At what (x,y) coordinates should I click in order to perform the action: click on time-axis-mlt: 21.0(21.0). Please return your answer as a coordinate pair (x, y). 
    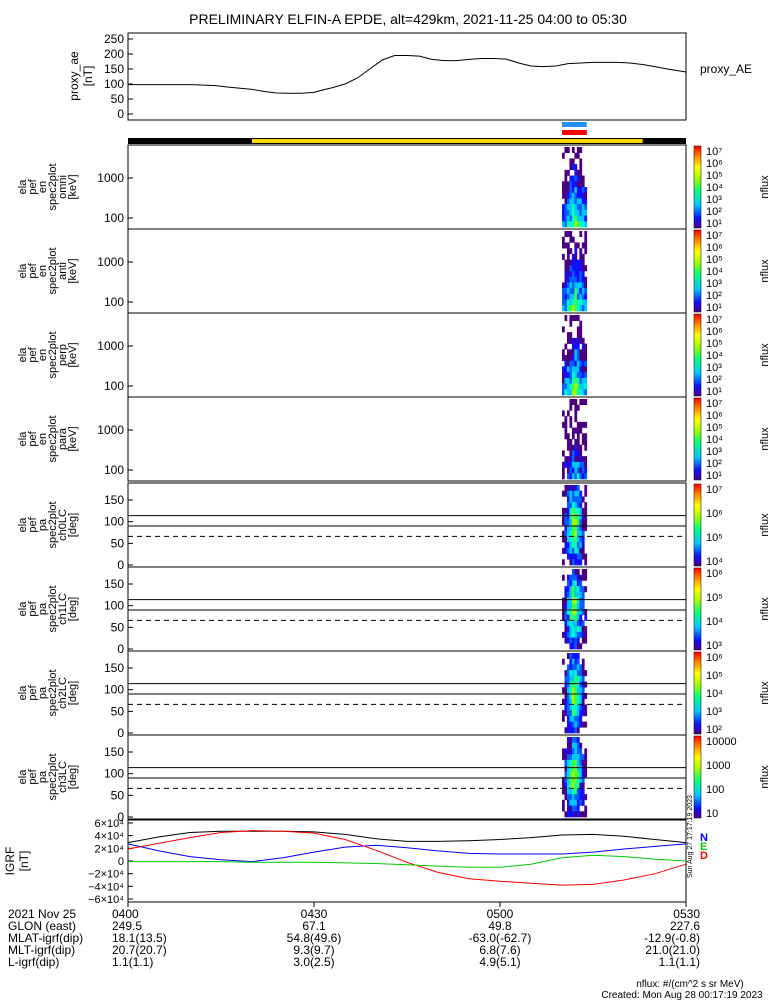
    Looking at the image, I should click on (672, 950).